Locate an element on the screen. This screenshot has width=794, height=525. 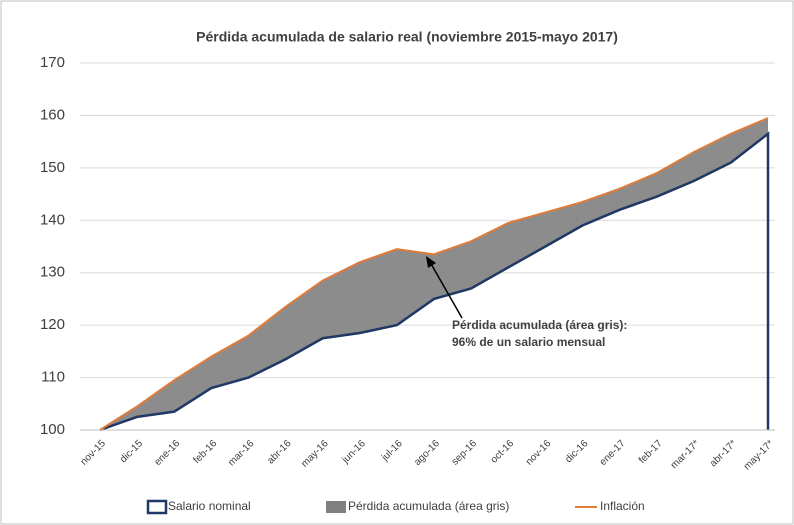
y-tick-label: 130 is located at coordinates (52, 272).